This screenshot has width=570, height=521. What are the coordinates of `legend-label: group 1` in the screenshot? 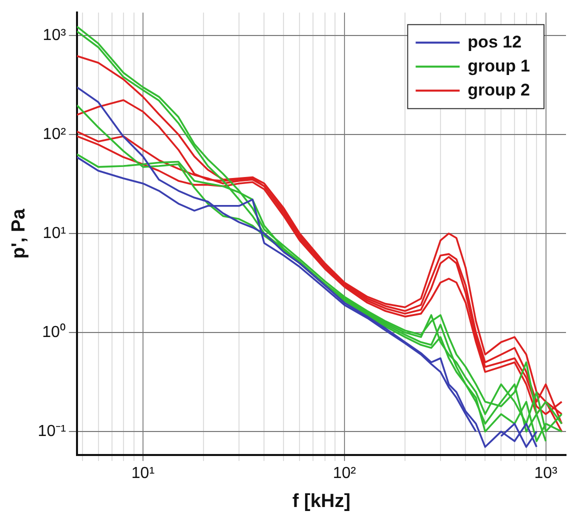 It's located at (499, 66).